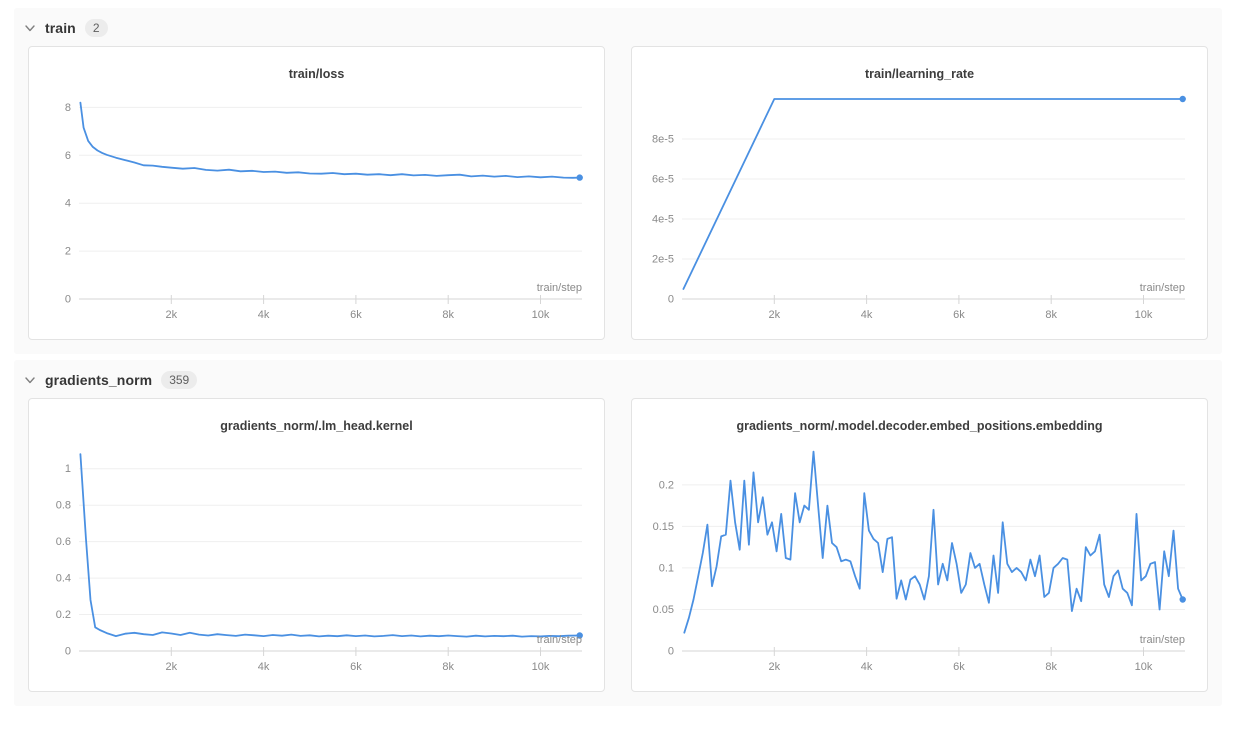  What do you see at coordinates (663, 140) in the screenshot?
I see `svg-text: 8e-5` at bounding box center [663, 140].